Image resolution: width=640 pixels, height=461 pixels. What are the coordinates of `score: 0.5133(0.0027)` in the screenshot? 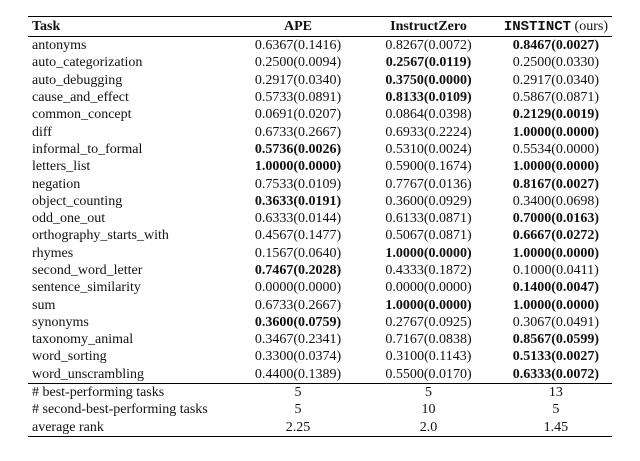 It's located at (556, 357).